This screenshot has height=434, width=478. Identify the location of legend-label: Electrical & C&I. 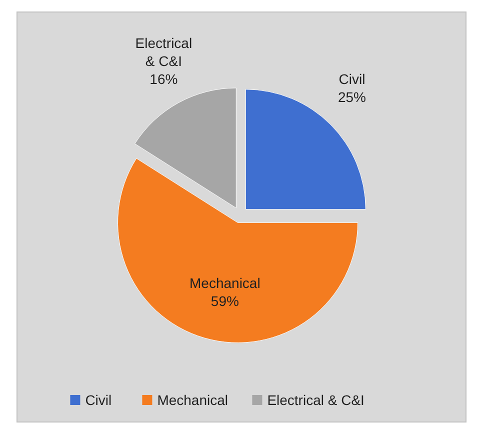
(315, 400).